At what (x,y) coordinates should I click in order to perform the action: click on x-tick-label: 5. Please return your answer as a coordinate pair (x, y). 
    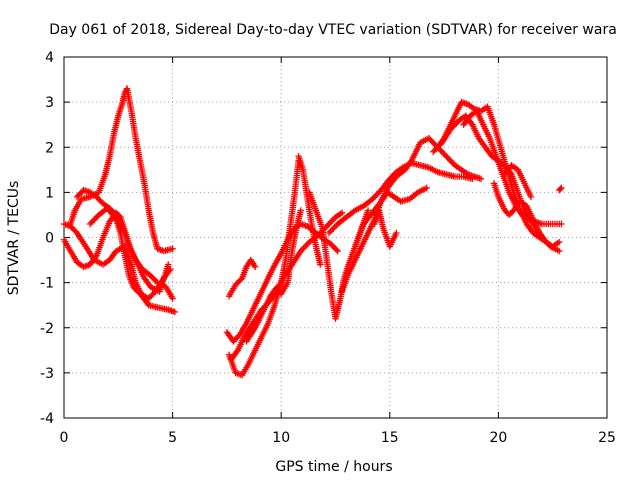
    Looking at the image, I should click on (172, 438).